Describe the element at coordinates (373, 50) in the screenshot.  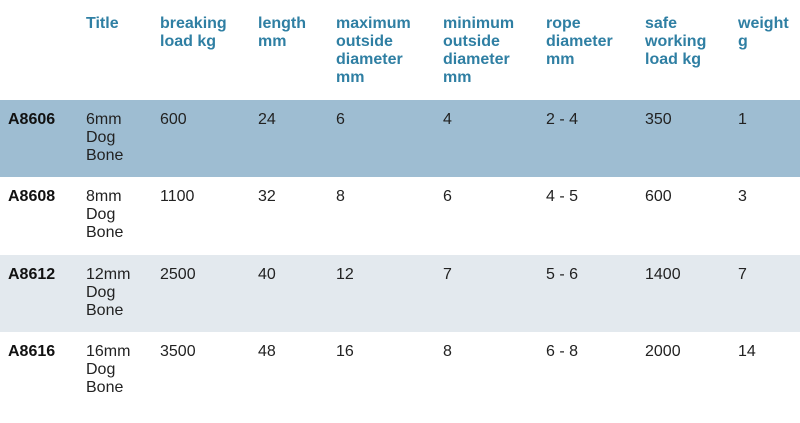
I see `header-cell: maximum outside diameter mm` at that location.